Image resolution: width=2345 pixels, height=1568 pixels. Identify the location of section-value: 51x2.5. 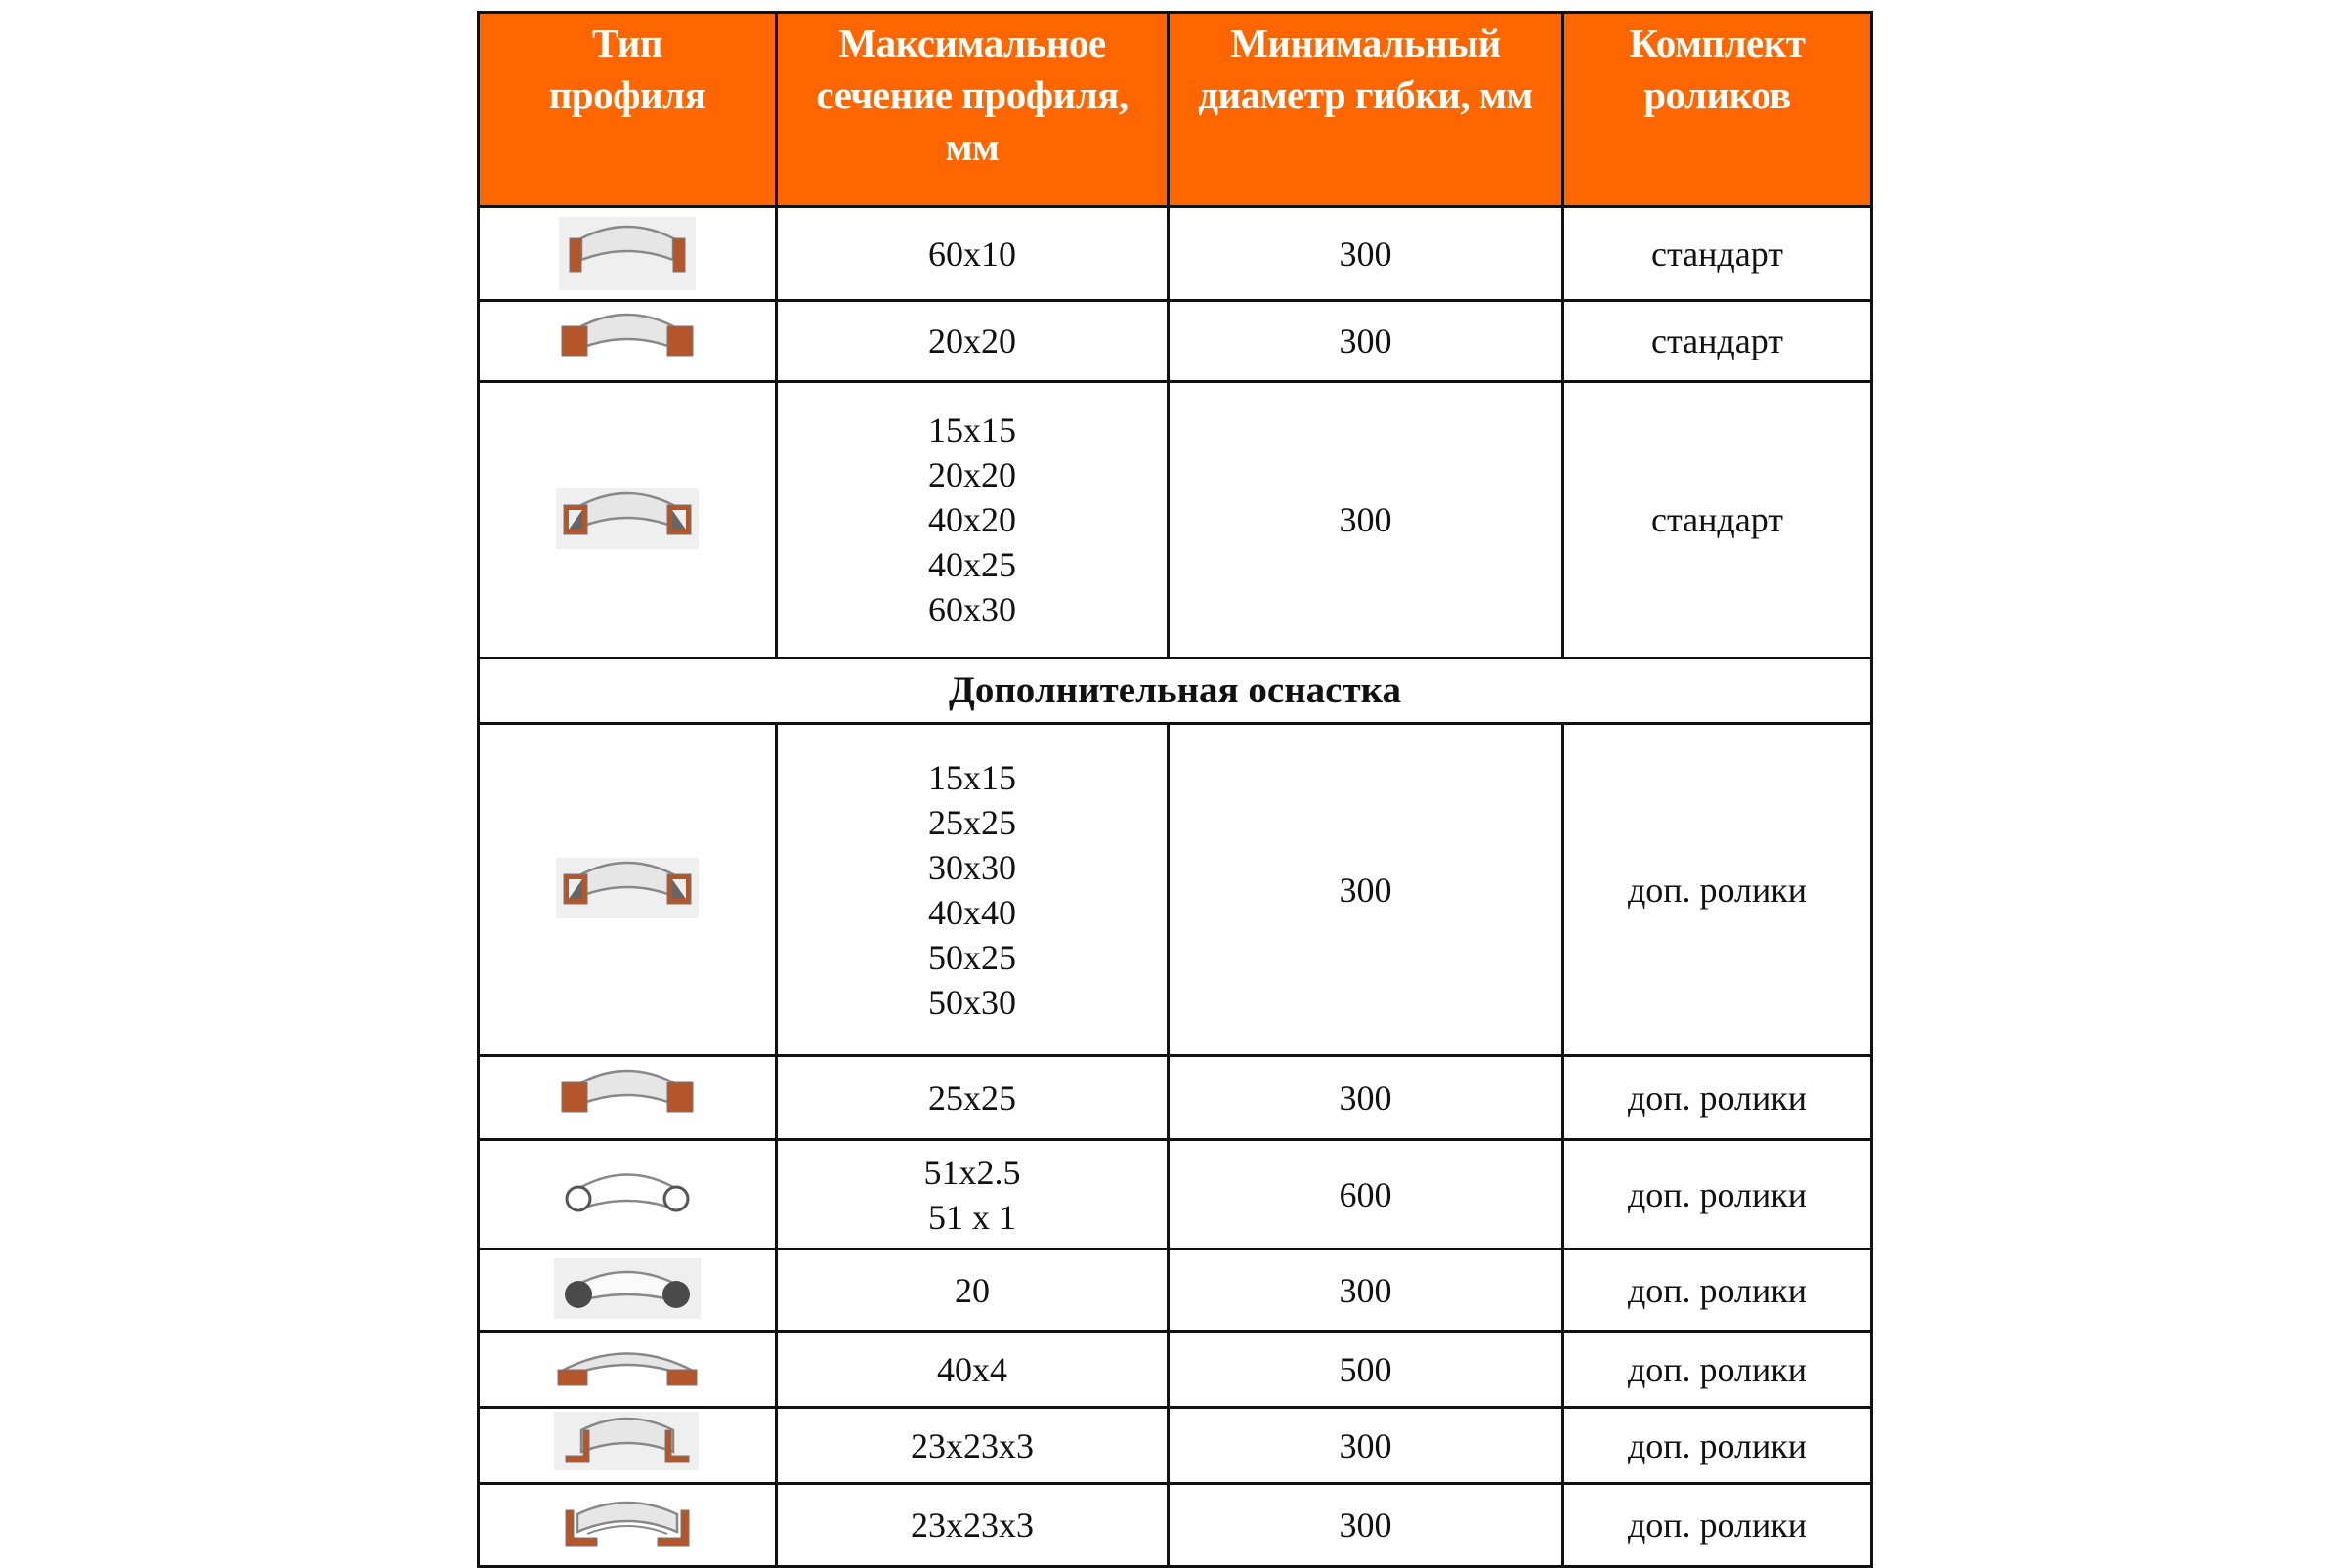
(972, 1172).